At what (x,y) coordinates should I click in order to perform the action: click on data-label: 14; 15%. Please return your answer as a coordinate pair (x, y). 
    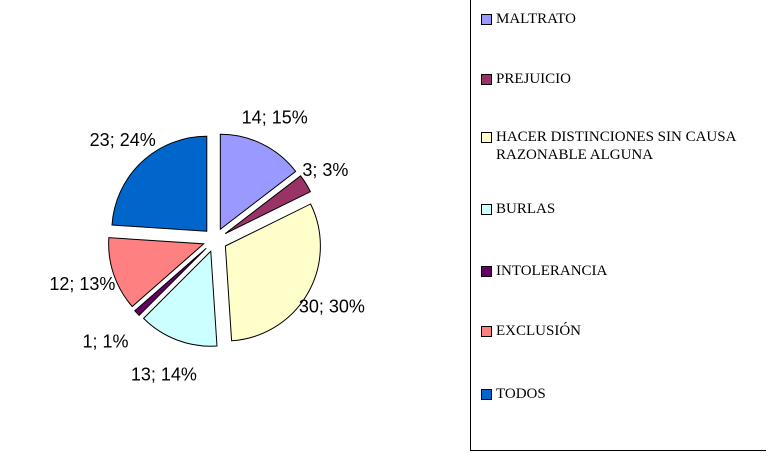
    Looking at the image, I should click on (275, 118).